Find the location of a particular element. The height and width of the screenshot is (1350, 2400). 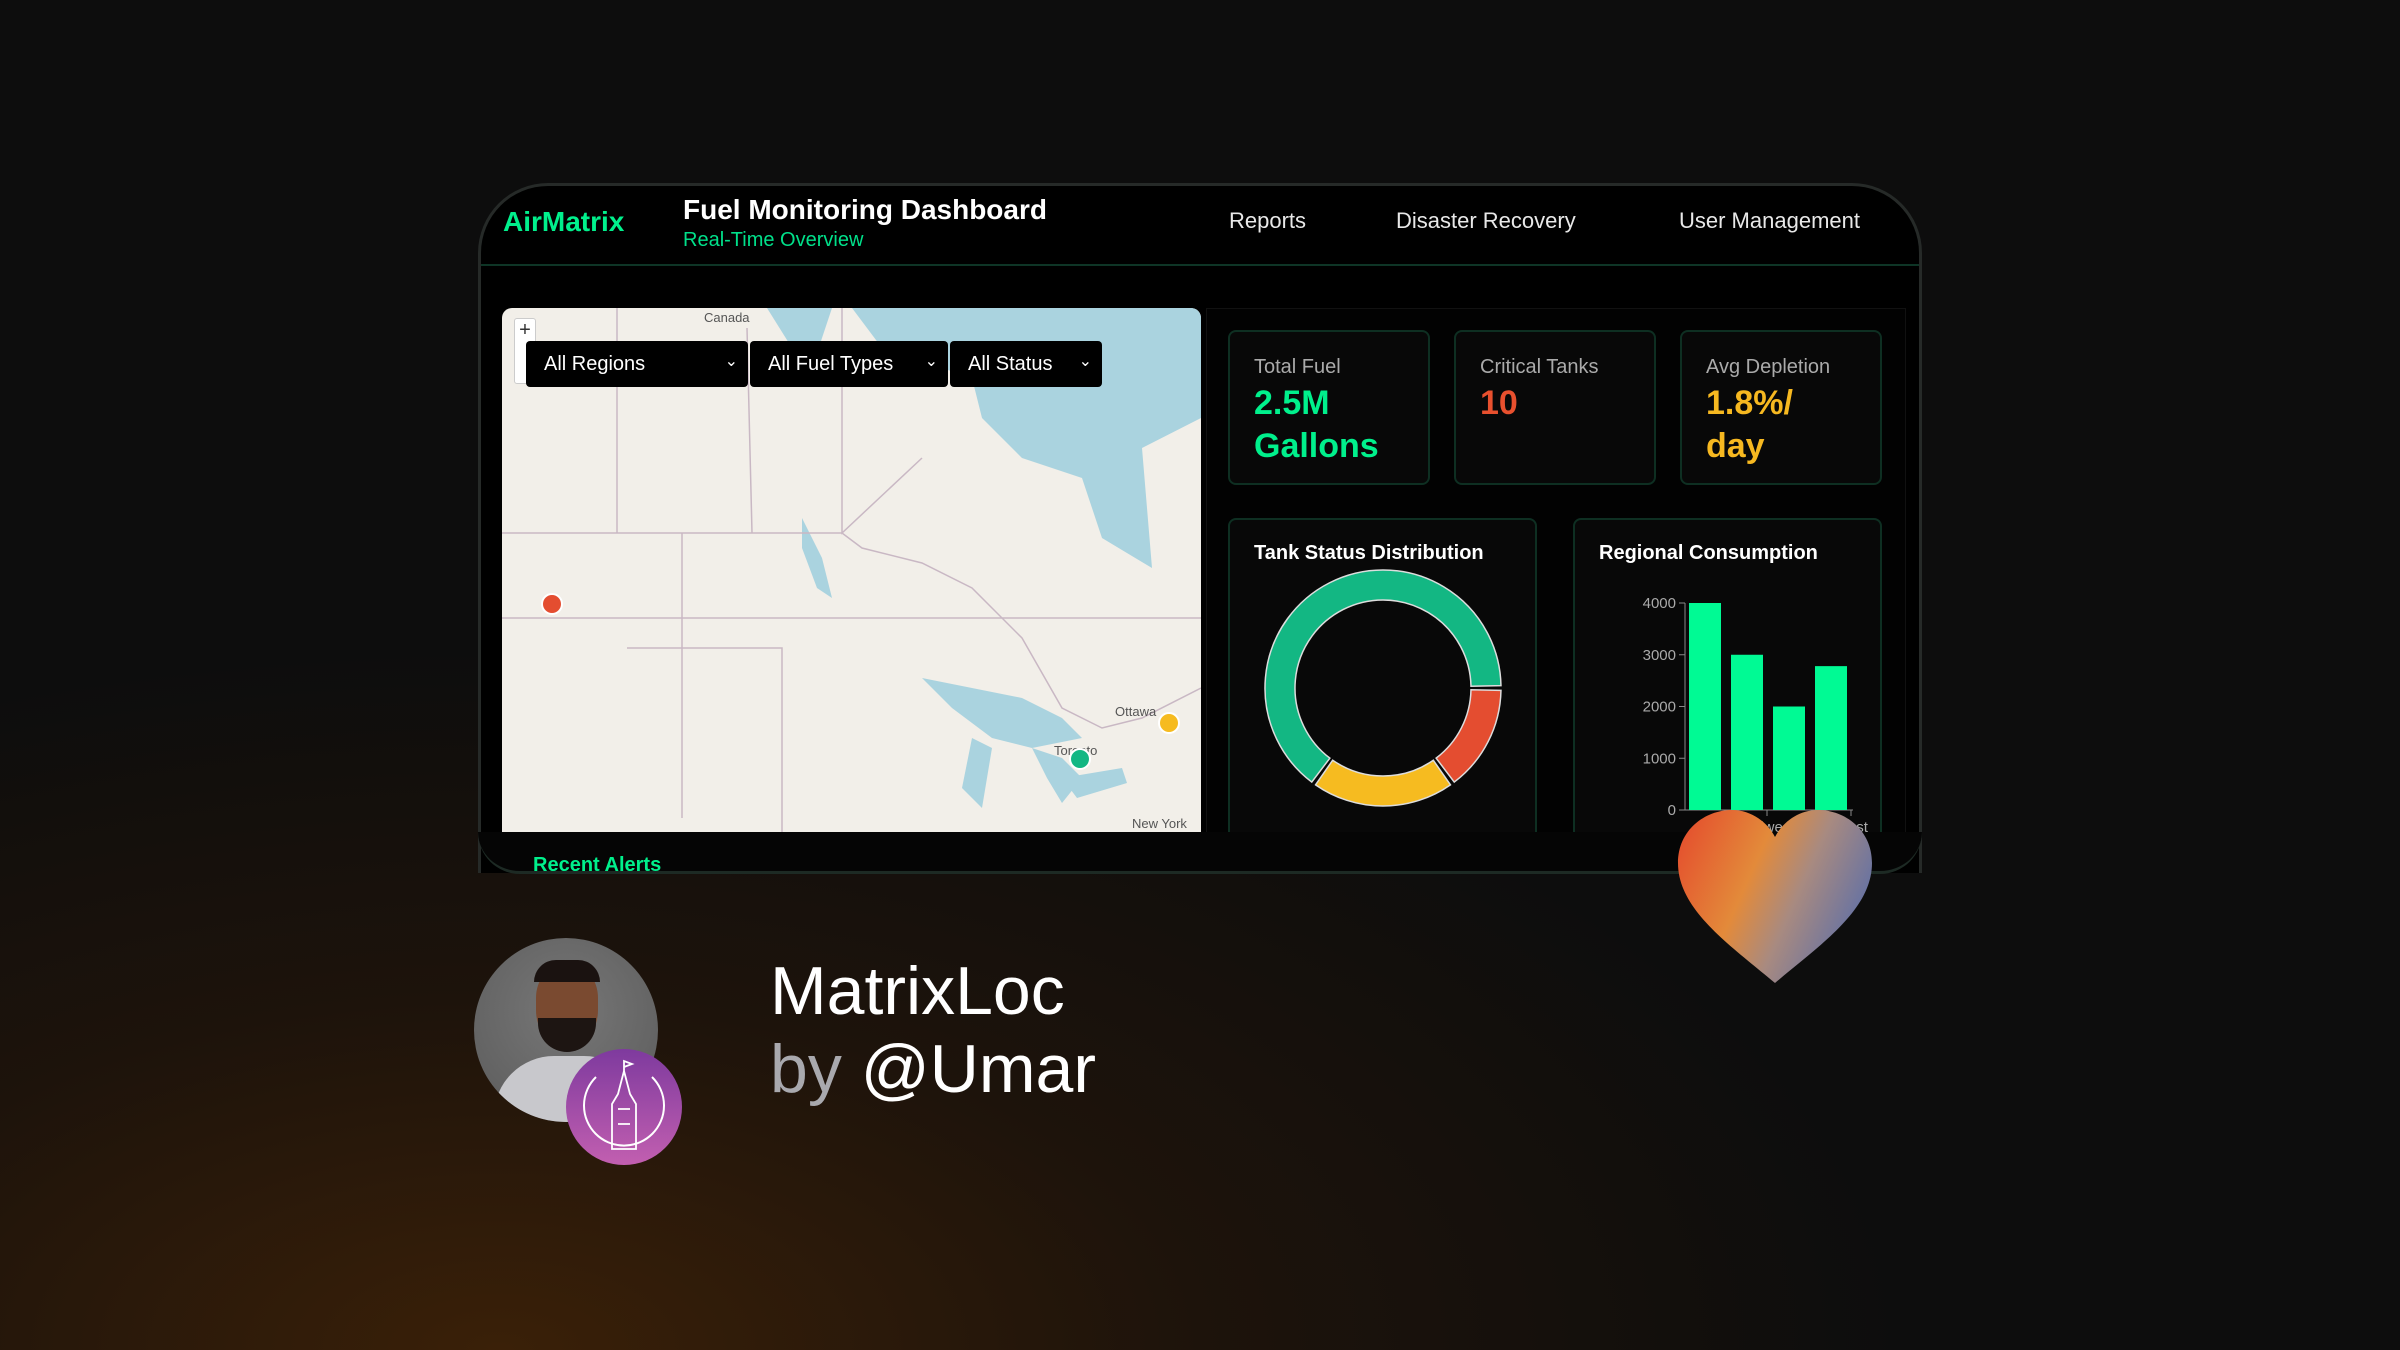

author-line: by @Umar is located at coordinates (933, 1069).